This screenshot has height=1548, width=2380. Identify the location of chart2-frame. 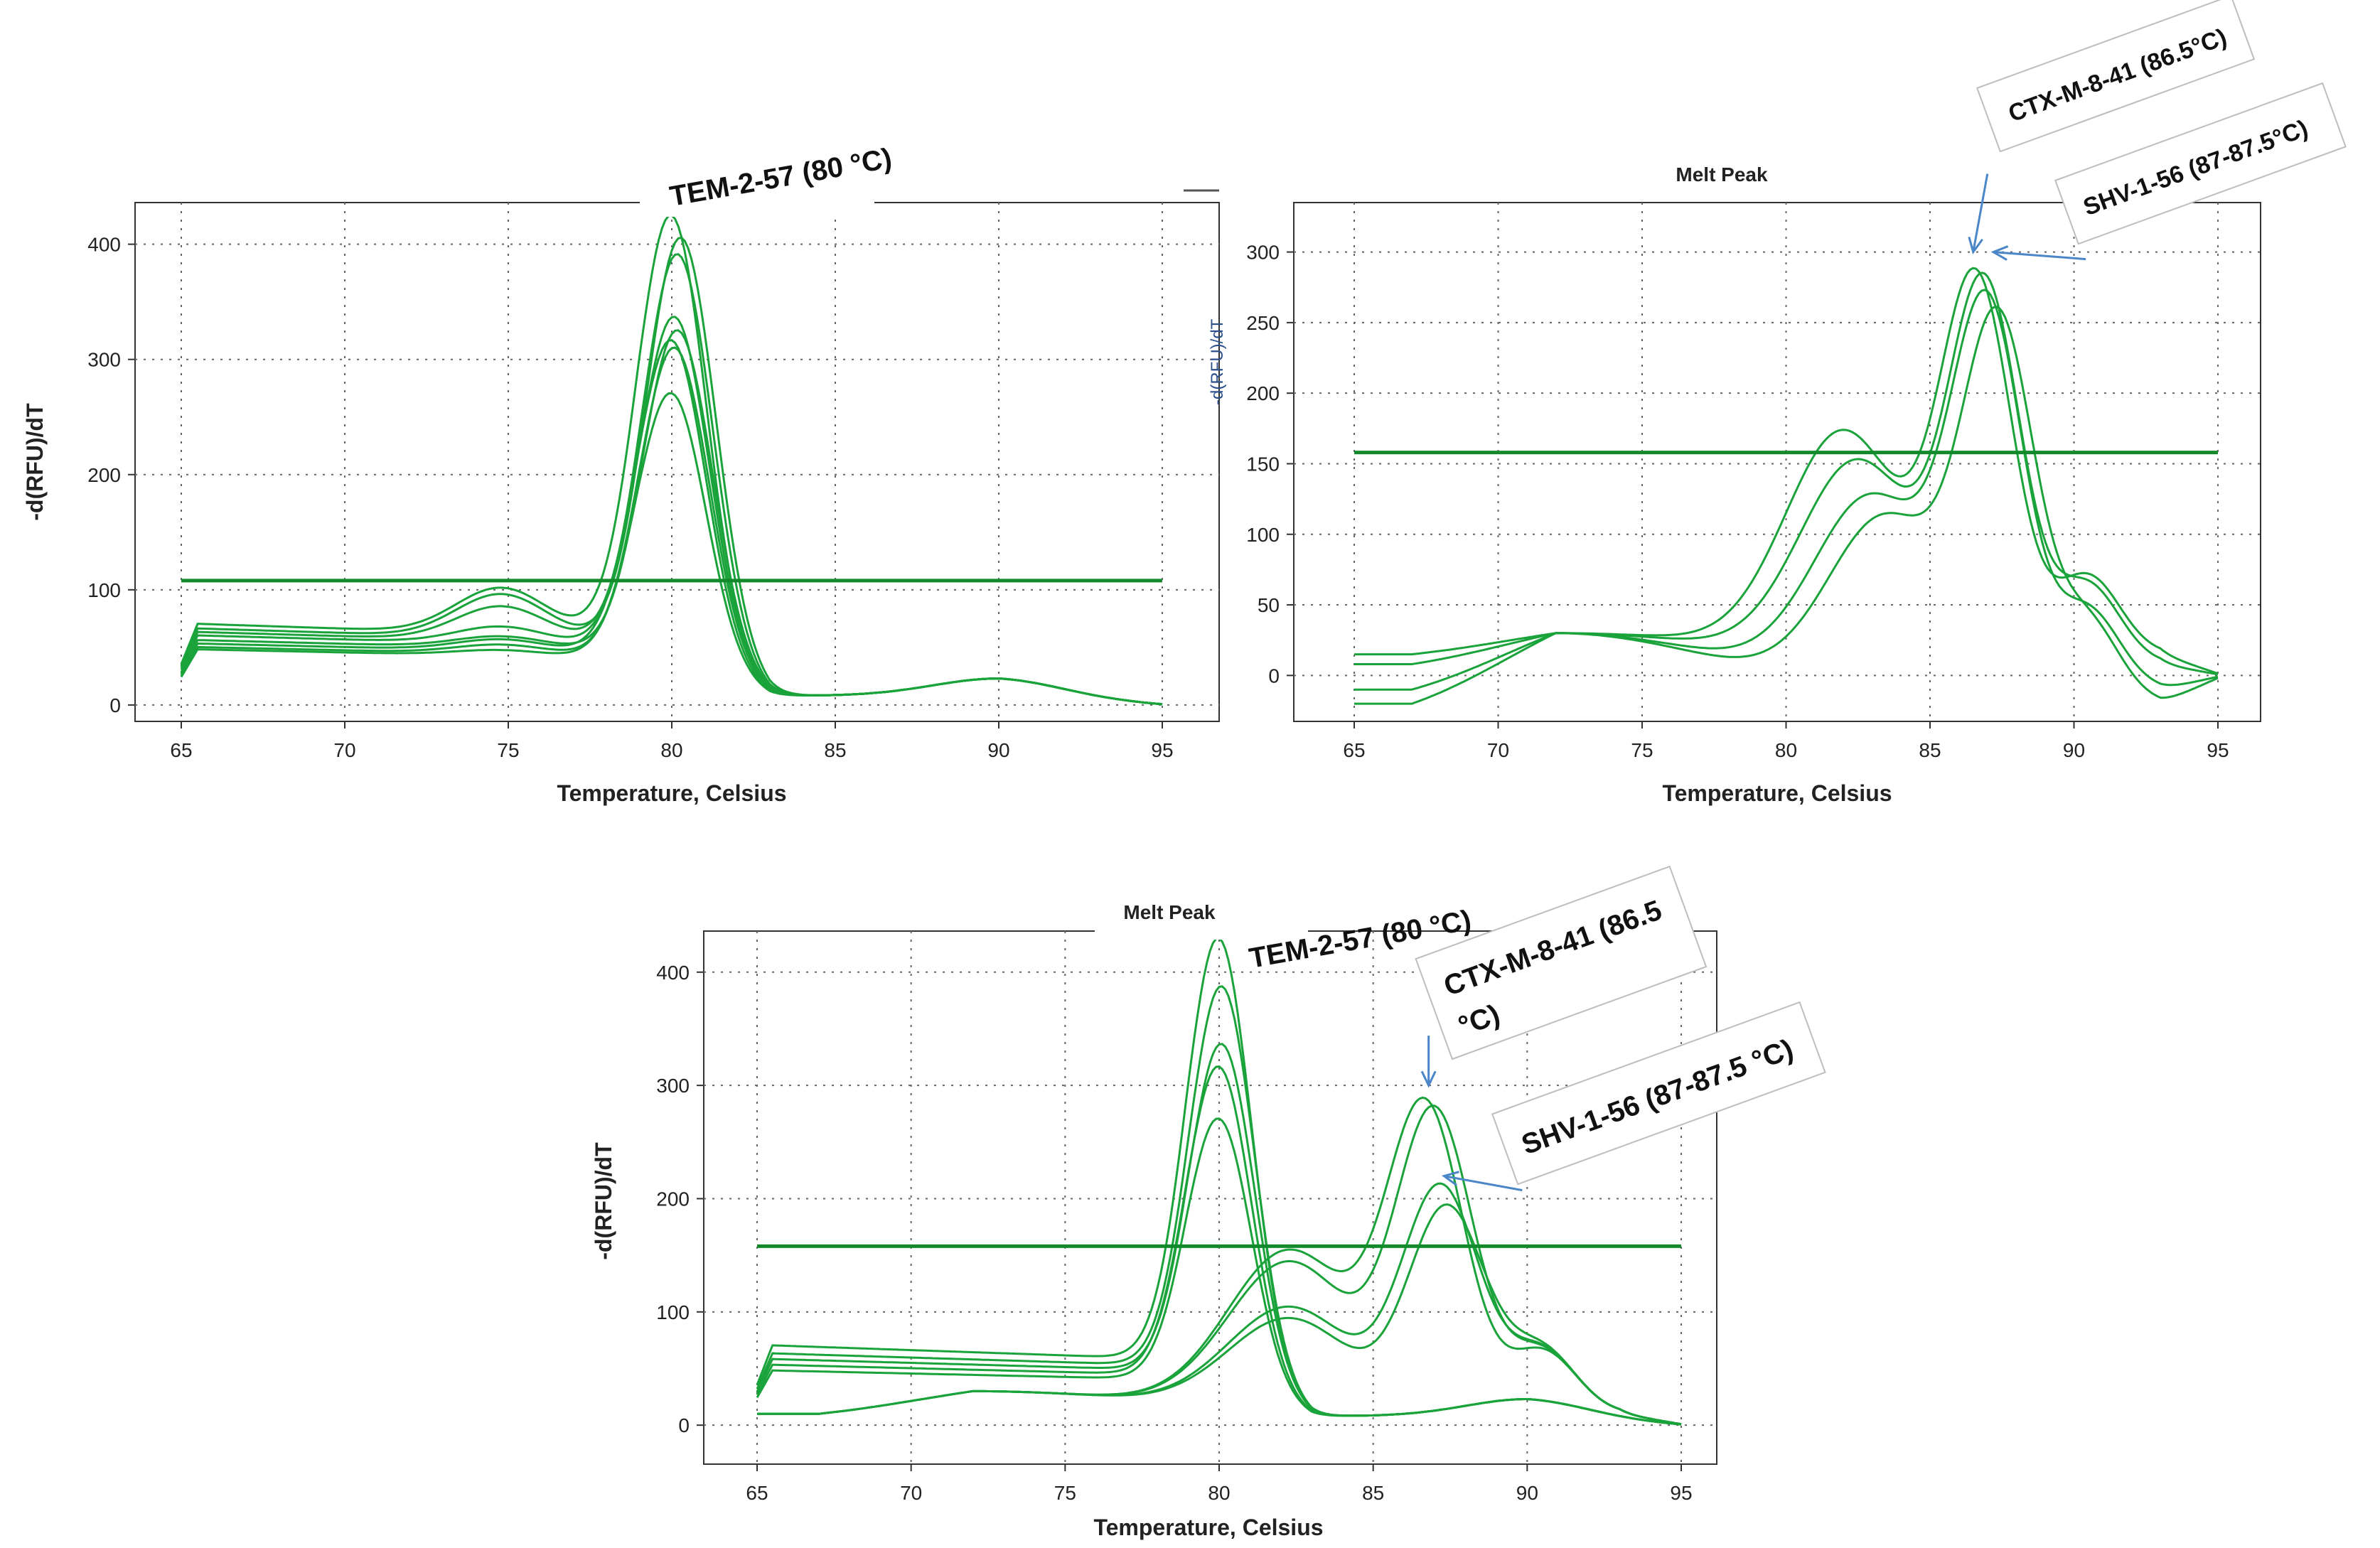
(1777, 462).